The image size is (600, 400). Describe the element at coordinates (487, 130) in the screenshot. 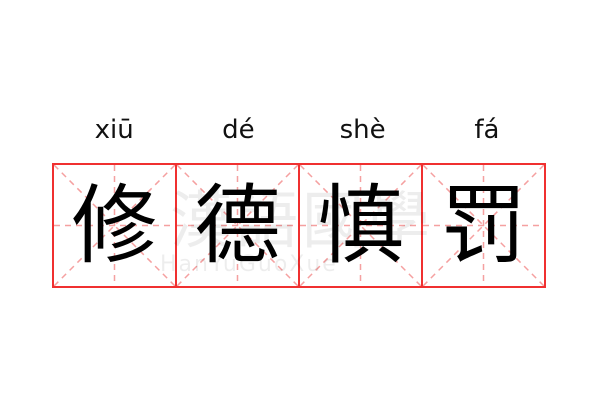

I see `pinyin: fá` at that location.